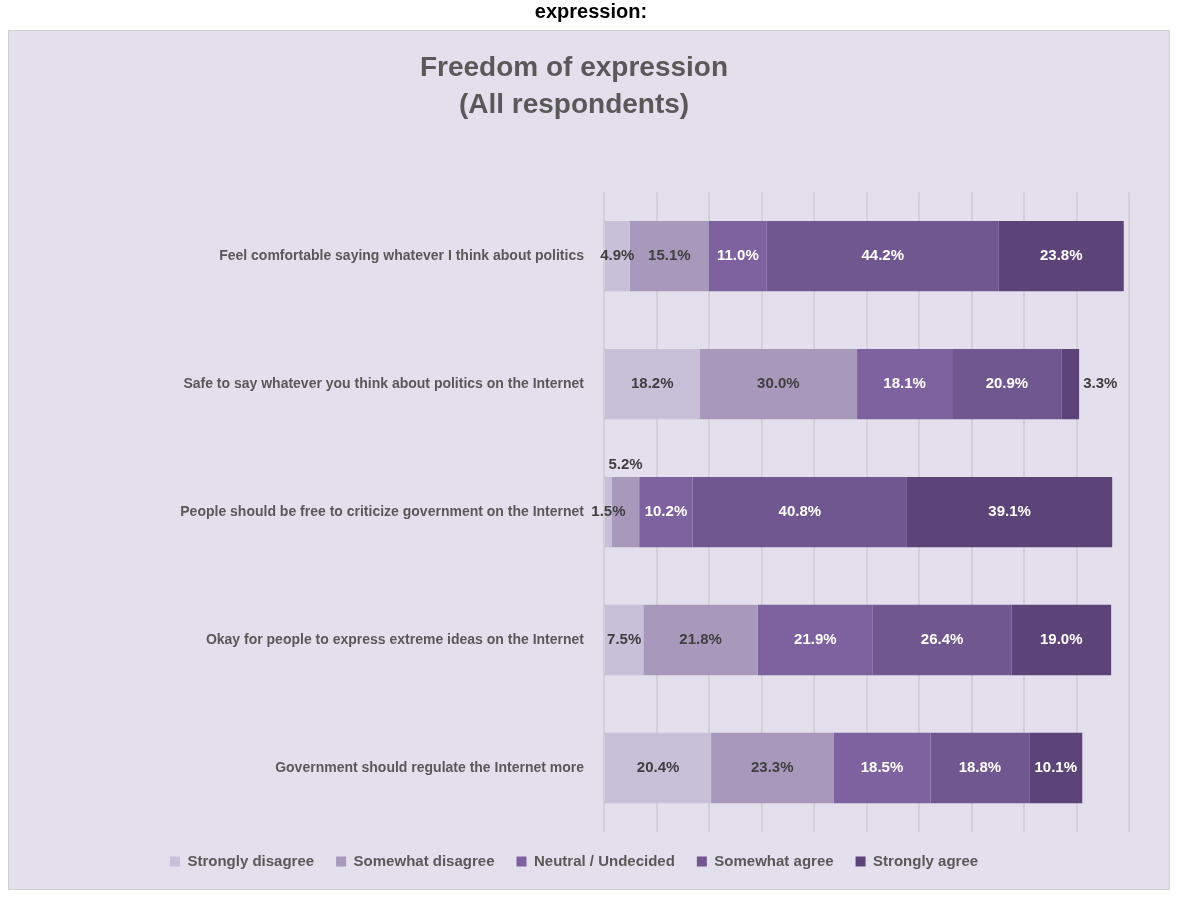  I want to click on data-label: 10.1%, so click(1056, 767).